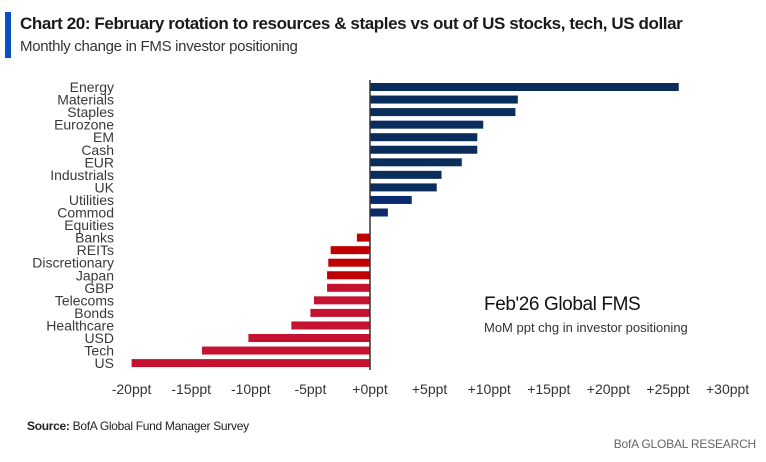 This screenshot has height=462, width=766. I want to click on bar-materials, so click(444, 99).